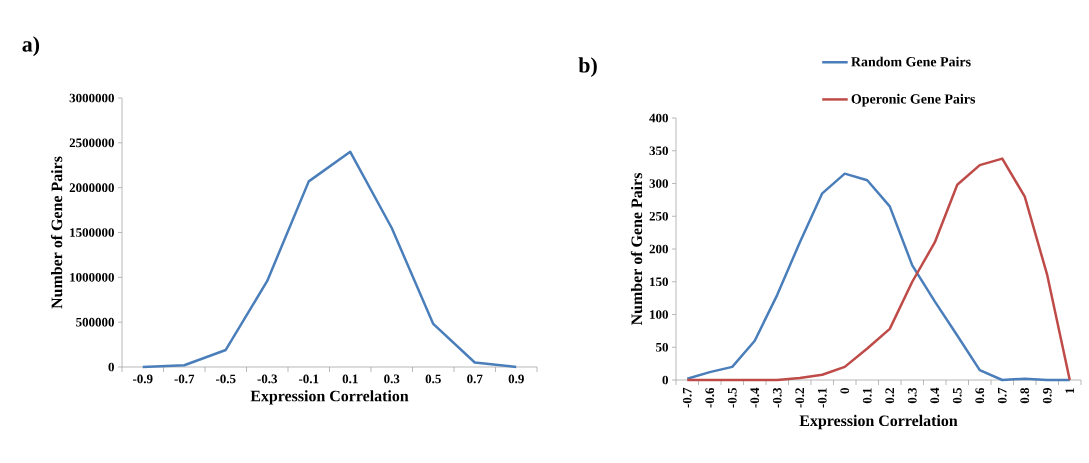 The height and width of the screenshot is (463, 1089). What do you see at coordinates (142, 379) in the screenshot?
I see `x-tick-label: -0.9` at bounding box center [142, 379].